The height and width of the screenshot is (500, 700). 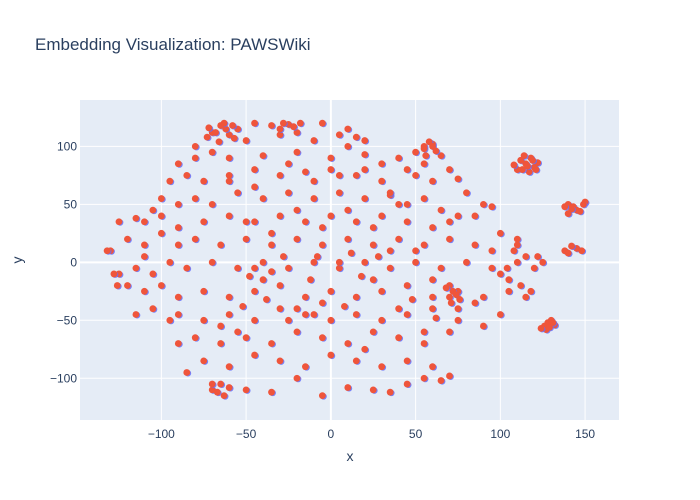 What do you see at coordinates (161, 434) in the screenshot?
I see `x-tick-label: −100` at bounding box center [161, 434].